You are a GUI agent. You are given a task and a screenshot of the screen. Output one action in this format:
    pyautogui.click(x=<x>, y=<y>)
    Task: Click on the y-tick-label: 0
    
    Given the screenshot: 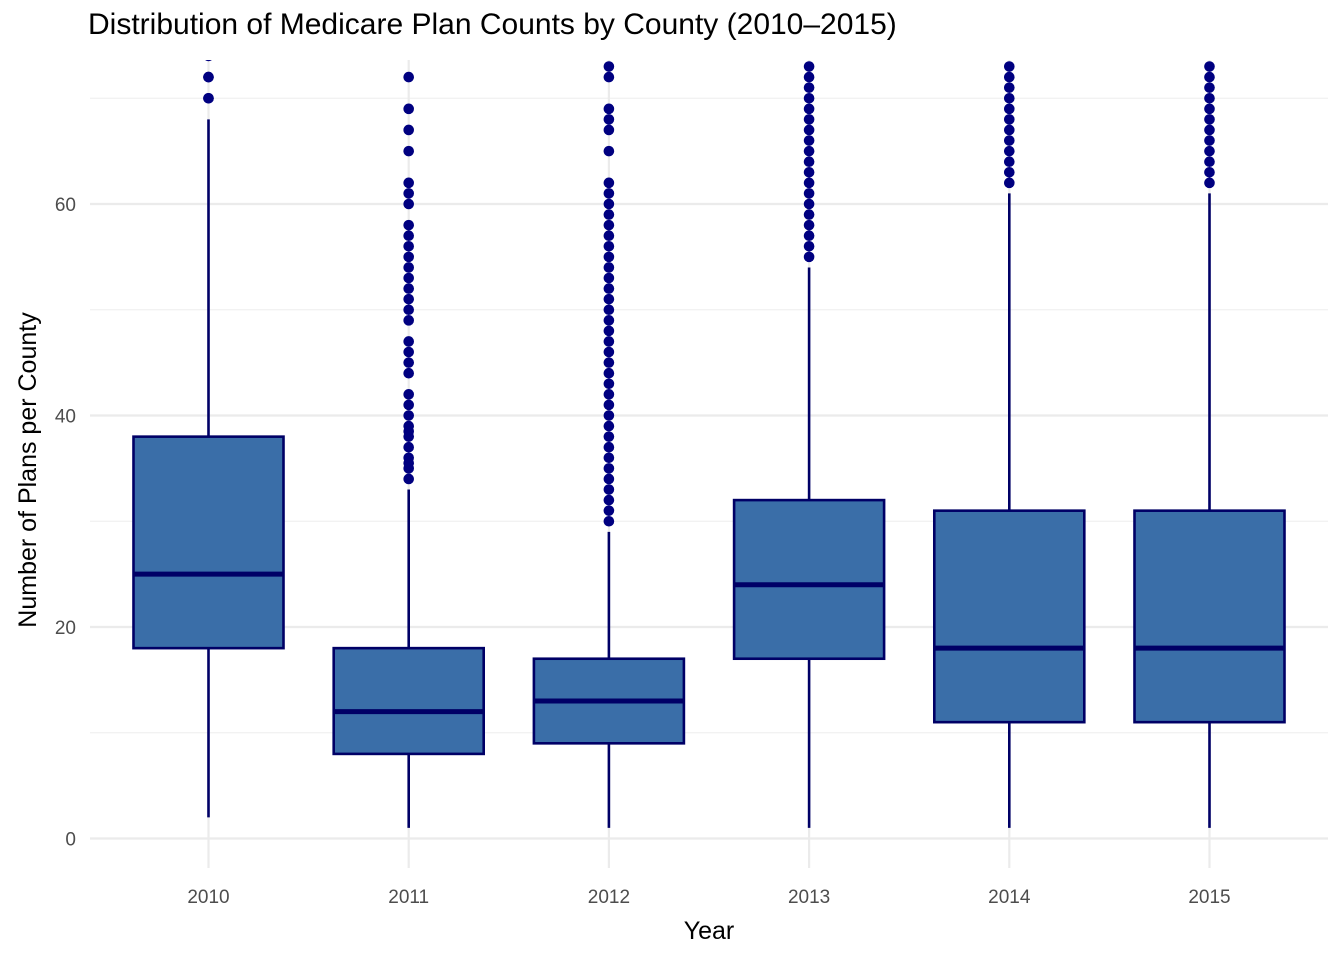 What is the action you would take?
    pyautogui.click(x=70, y=840)
    